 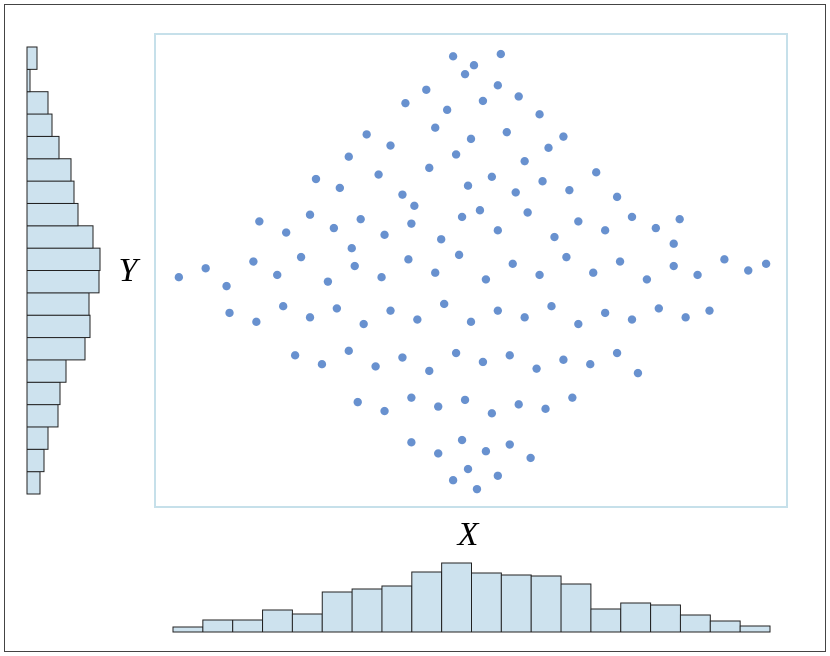 What do you see at coordinates (468, 534) in the screenshot?
I see `x-axis-label: X` at bounding box center [468, 534].